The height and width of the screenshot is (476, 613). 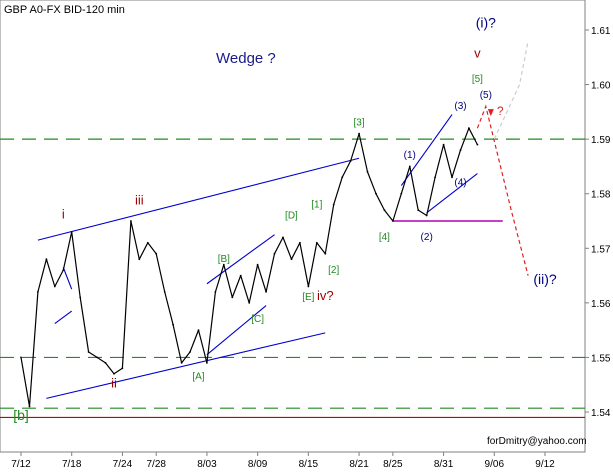 What do you see at coordinates (601, 140) in the screenshot?
I see `y-tick-label-5: 1.59` at bounding box center [601, 140].